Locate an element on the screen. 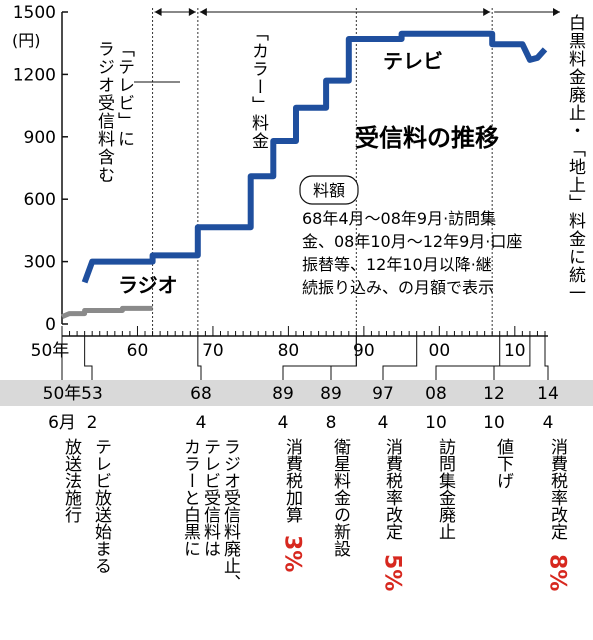  x-tick-label: 70 is located at coordinates (213, 351).